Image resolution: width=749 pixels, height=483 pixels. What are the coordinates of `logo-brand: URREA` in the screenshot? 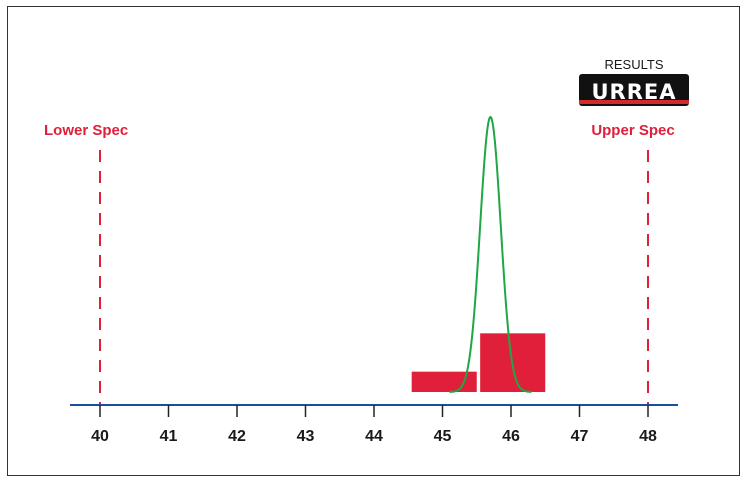 It's located at (634, 92).